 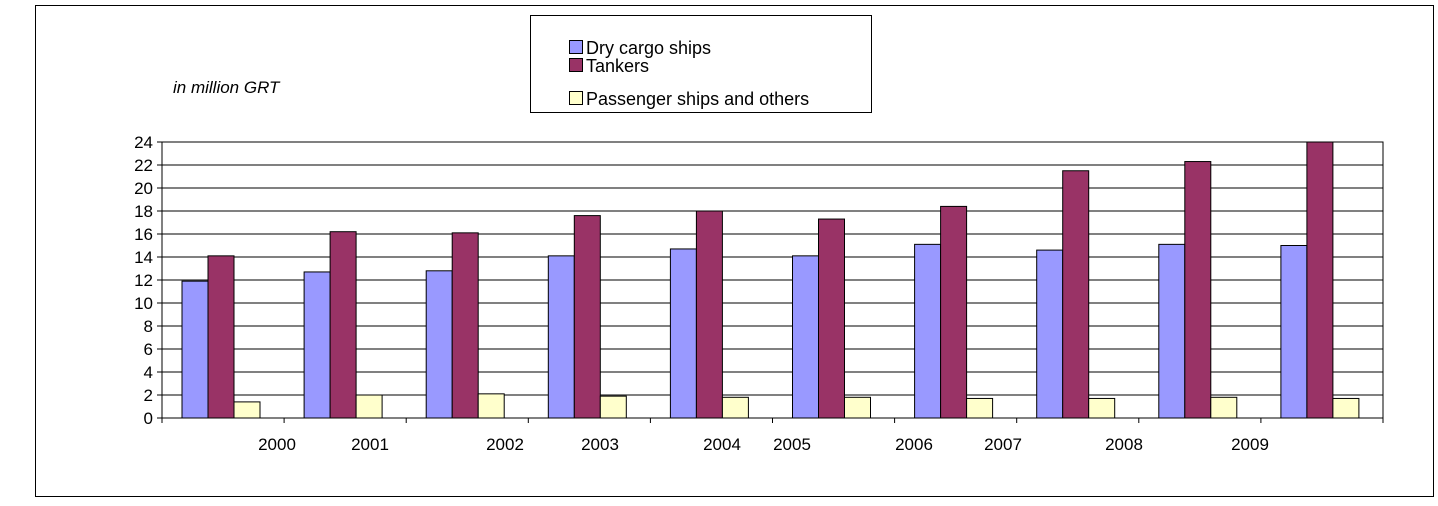 I want to click on legend-item-passenger: Passenger ships and others, so click(x=689, y=99).